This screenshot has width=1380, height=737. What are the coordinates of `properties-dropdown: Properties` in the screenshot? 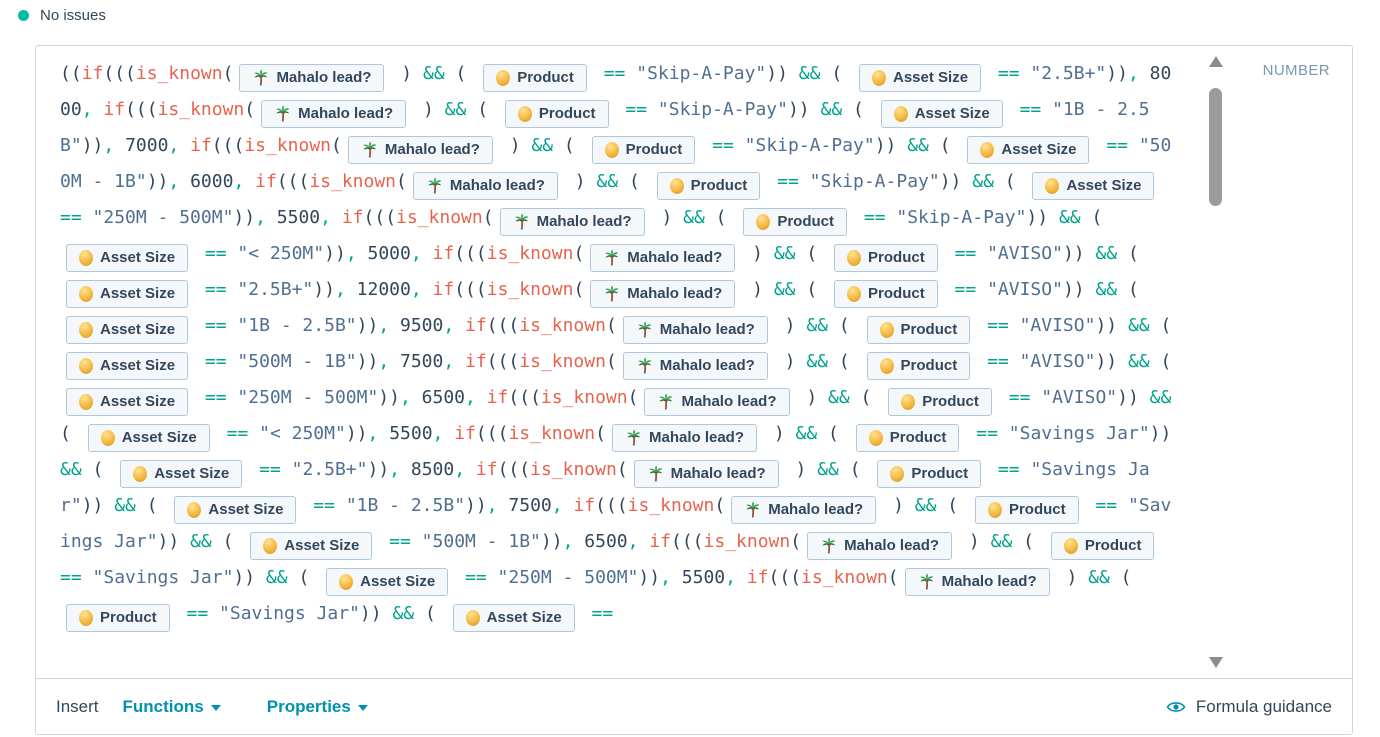 It's located at (317, 707).